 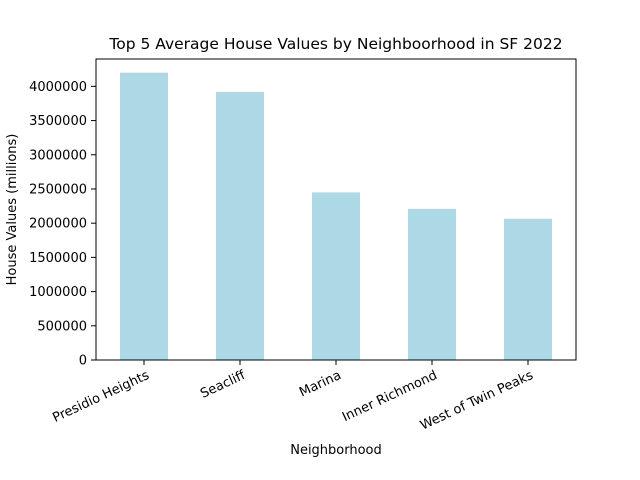 I want to click on x-axis-label: Neighborhood, so click(x=336, y=450).